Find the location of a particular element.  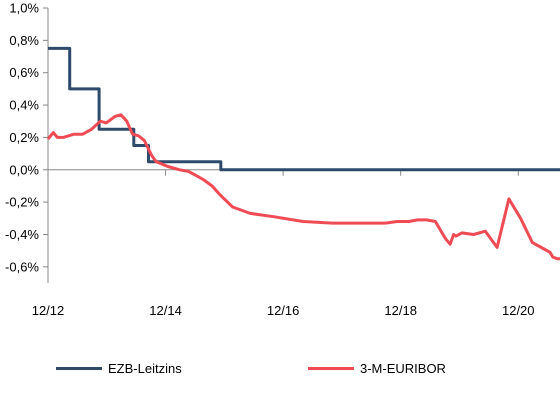

y-tick-label: 0,6% is located at coordinates (24, 72).